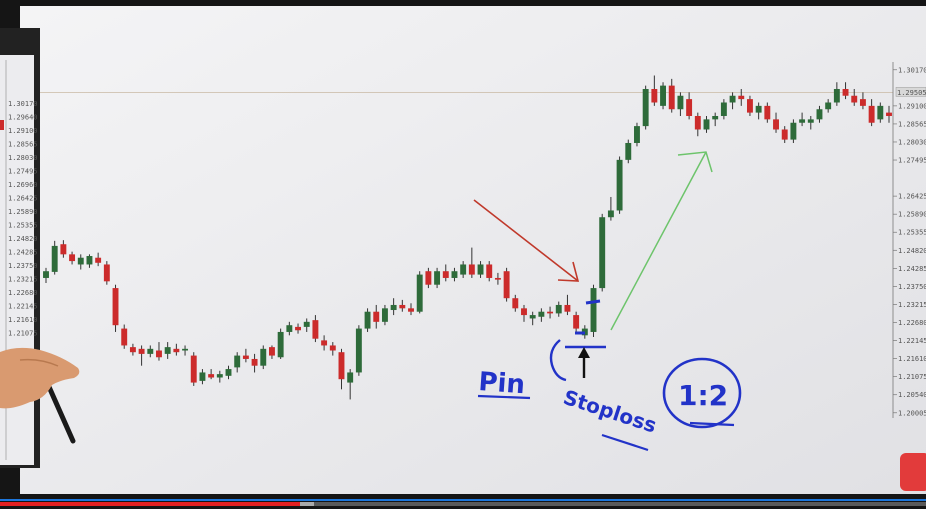  I want to click on side-tick-label: 1.26960, so click(23, 185).